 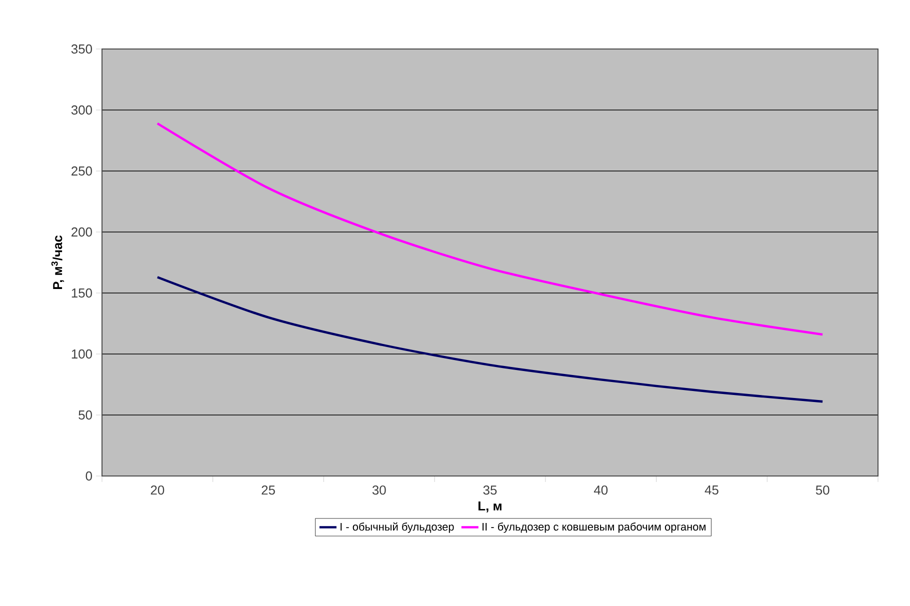 What do you see at coordinates (490, 490) in the screenshot?
I see `x-tick-label: 35` at bounding box center [490, 490].